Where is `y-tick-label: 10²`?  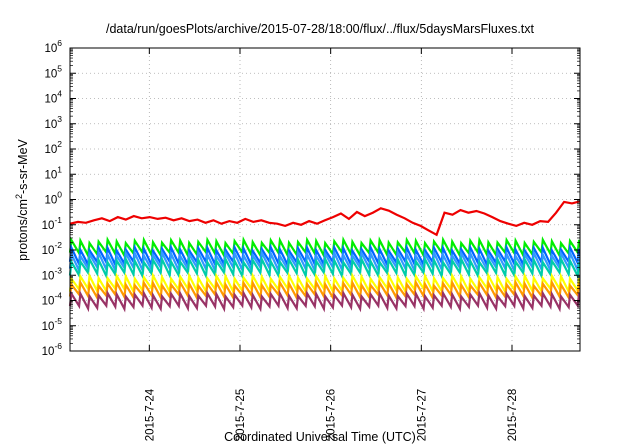
y-tick-label: 10² is located at coordinates (53, 147).